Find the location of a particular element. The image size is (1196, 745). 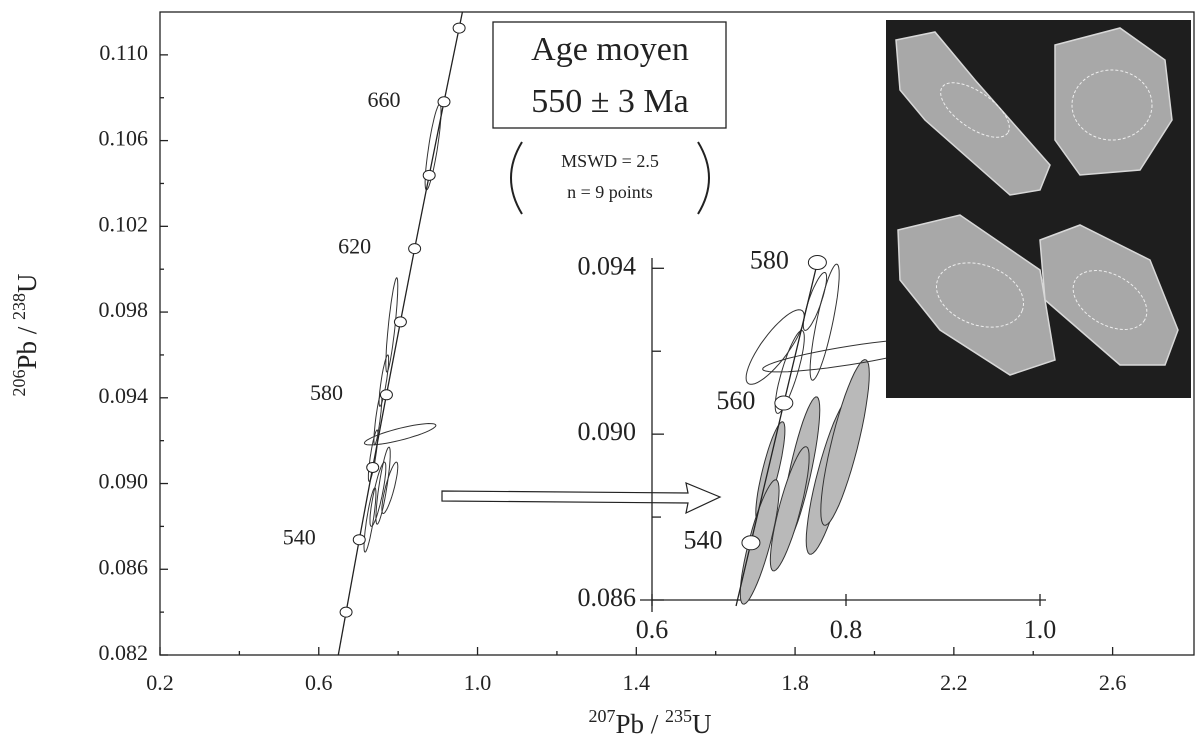

y-label-mass: 206 is located at coordinates (19, 383).